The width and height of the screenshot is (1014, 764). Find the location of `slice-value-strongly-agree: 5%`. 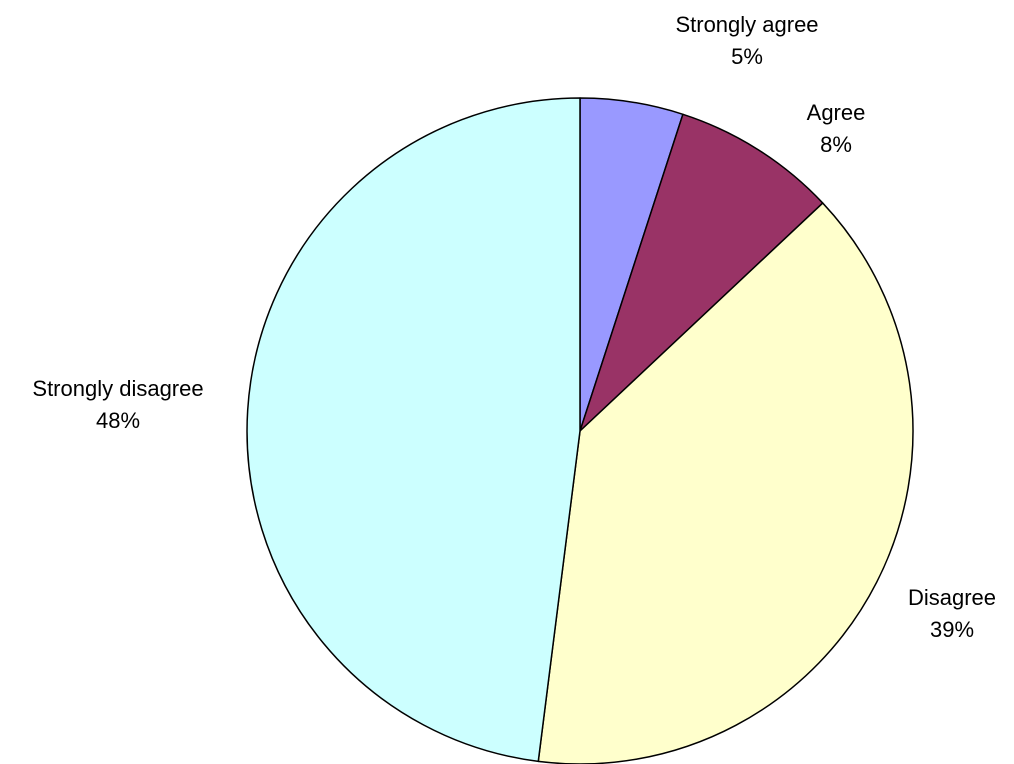

slice-value-strongly-agree: 5% is located at coordinates (747, 56).